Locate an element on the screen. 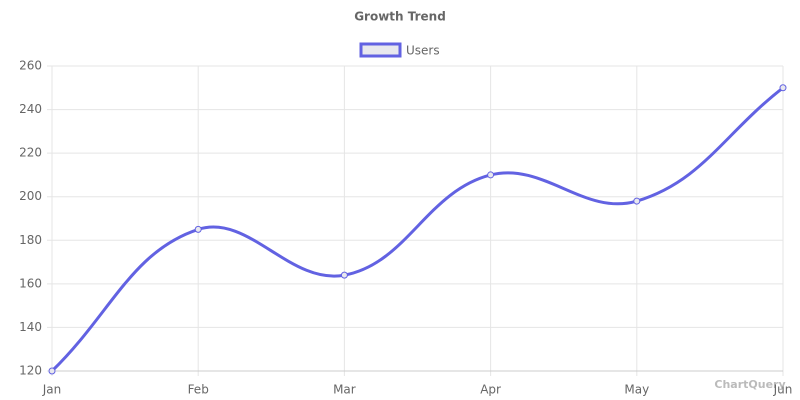  y-tick-label: 220 is located at coordinates (30, 153).